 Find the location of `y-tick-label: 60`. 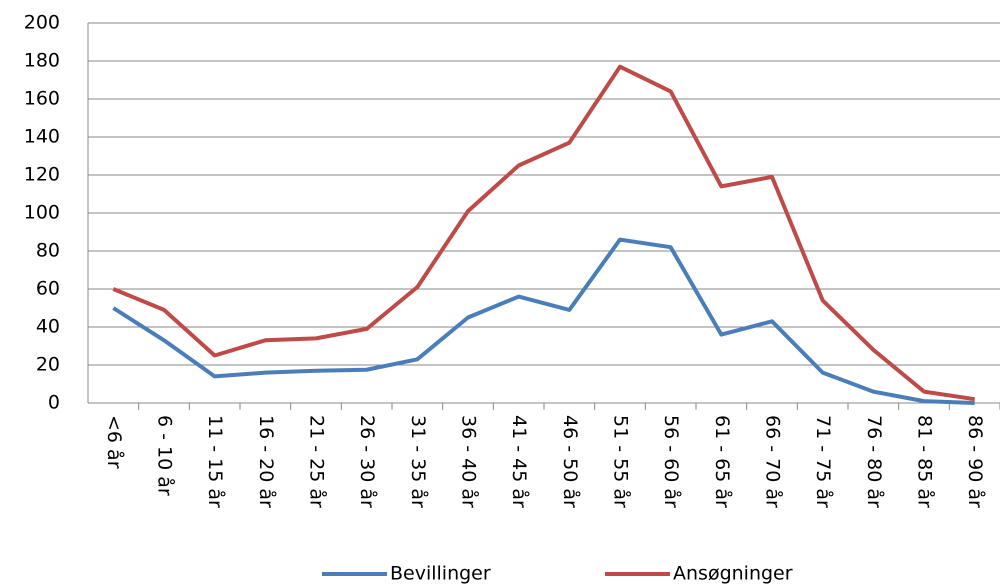

y-tick-label: 60 is located at coordinates (48, 289).